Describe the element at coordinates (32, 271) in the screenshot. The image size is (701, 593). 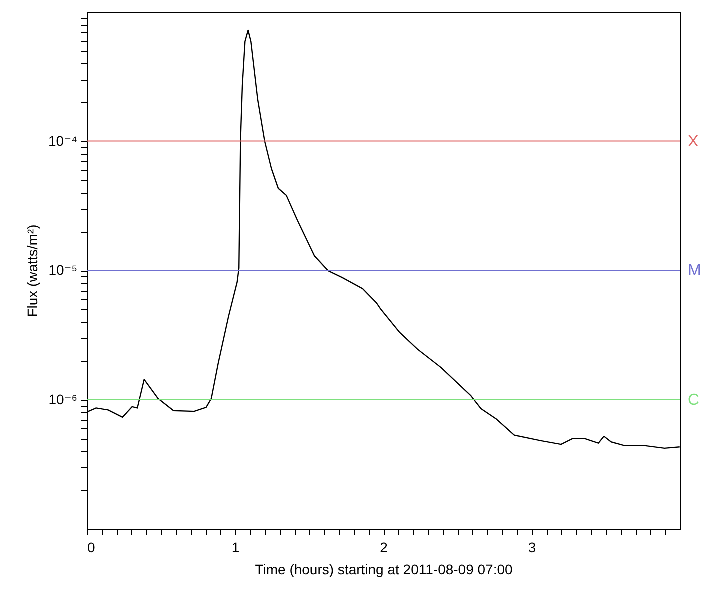
I see `y-axis-title: Flux (watts/m²)` at that location.